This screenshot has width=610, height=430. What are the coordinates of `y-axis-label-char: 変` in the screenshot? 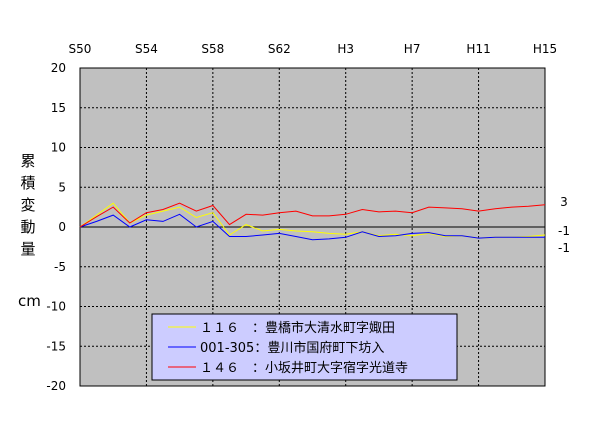 It's located at (27, 205).